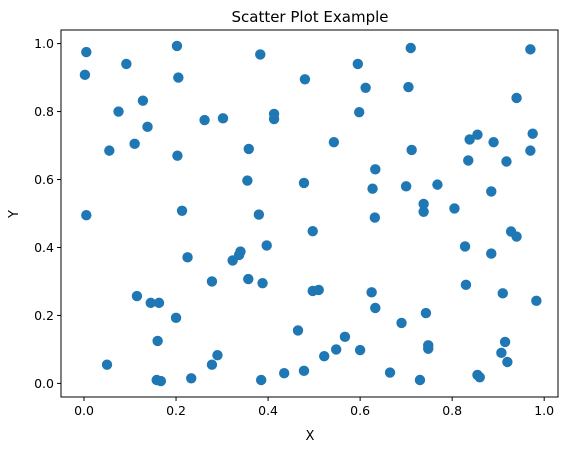 Image resolution: width=567 pixels, height=453 pixels. What do you see at coordinates (44, 383) in the screenshot?
I see `y-tick-label: 0.0` at bounding box center [44, 383].